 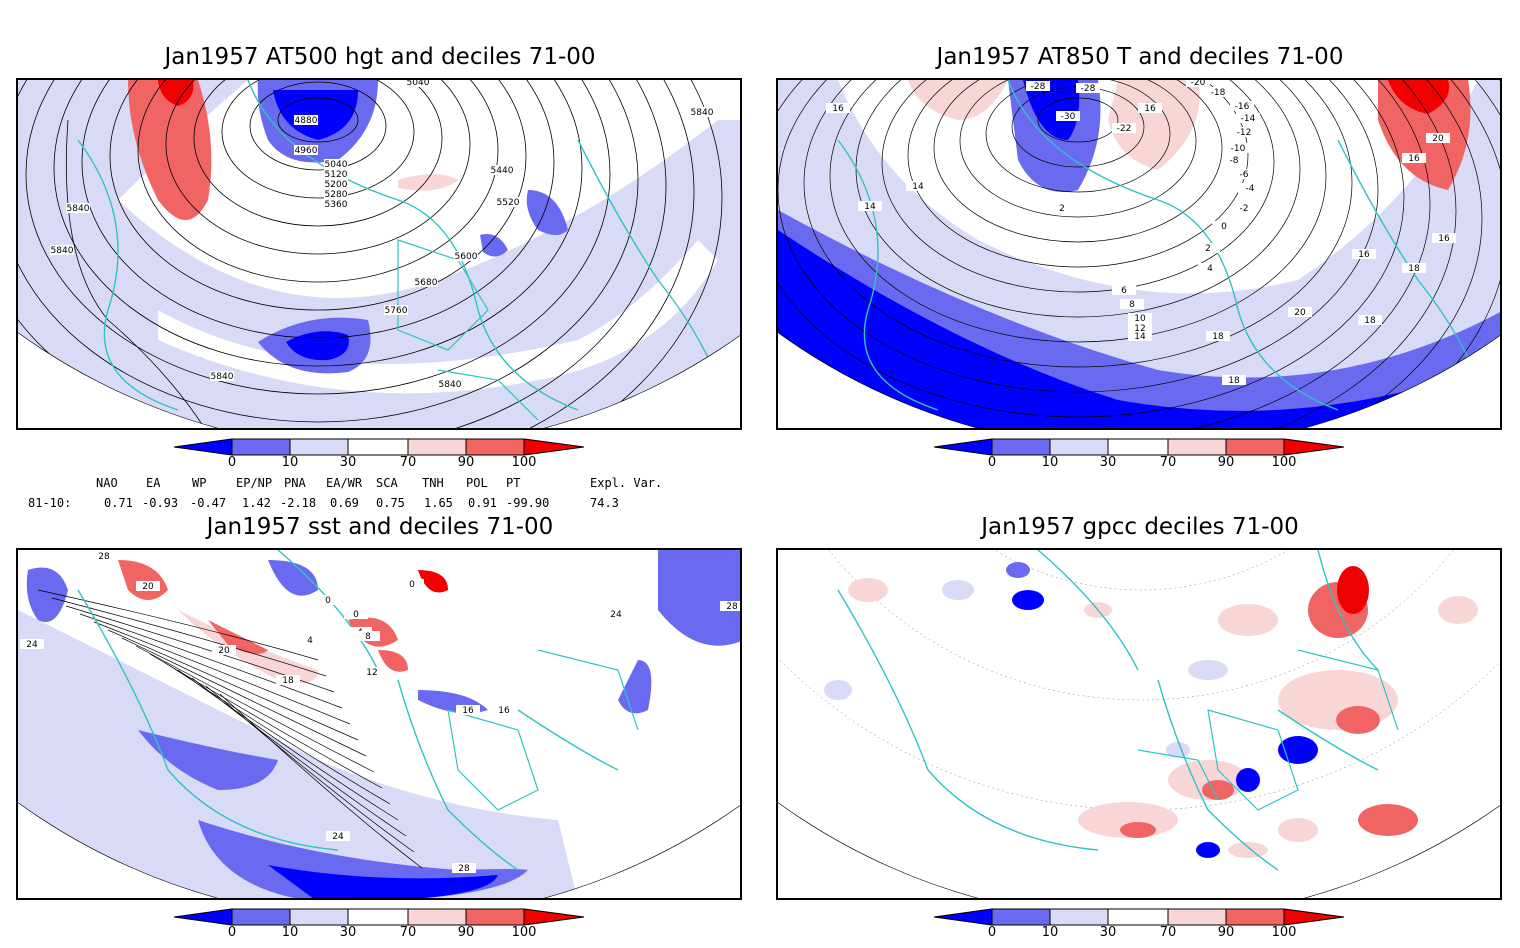 I want to click on temperature-contour-label: -20, so click(x=1198, y=84).